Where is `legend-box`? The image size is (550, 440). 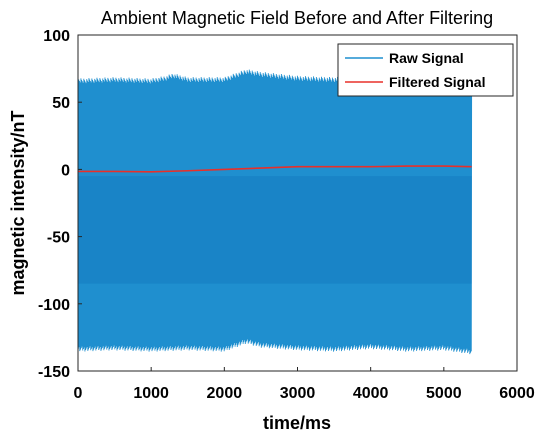 legend-box is located at coordinates (425, 70).